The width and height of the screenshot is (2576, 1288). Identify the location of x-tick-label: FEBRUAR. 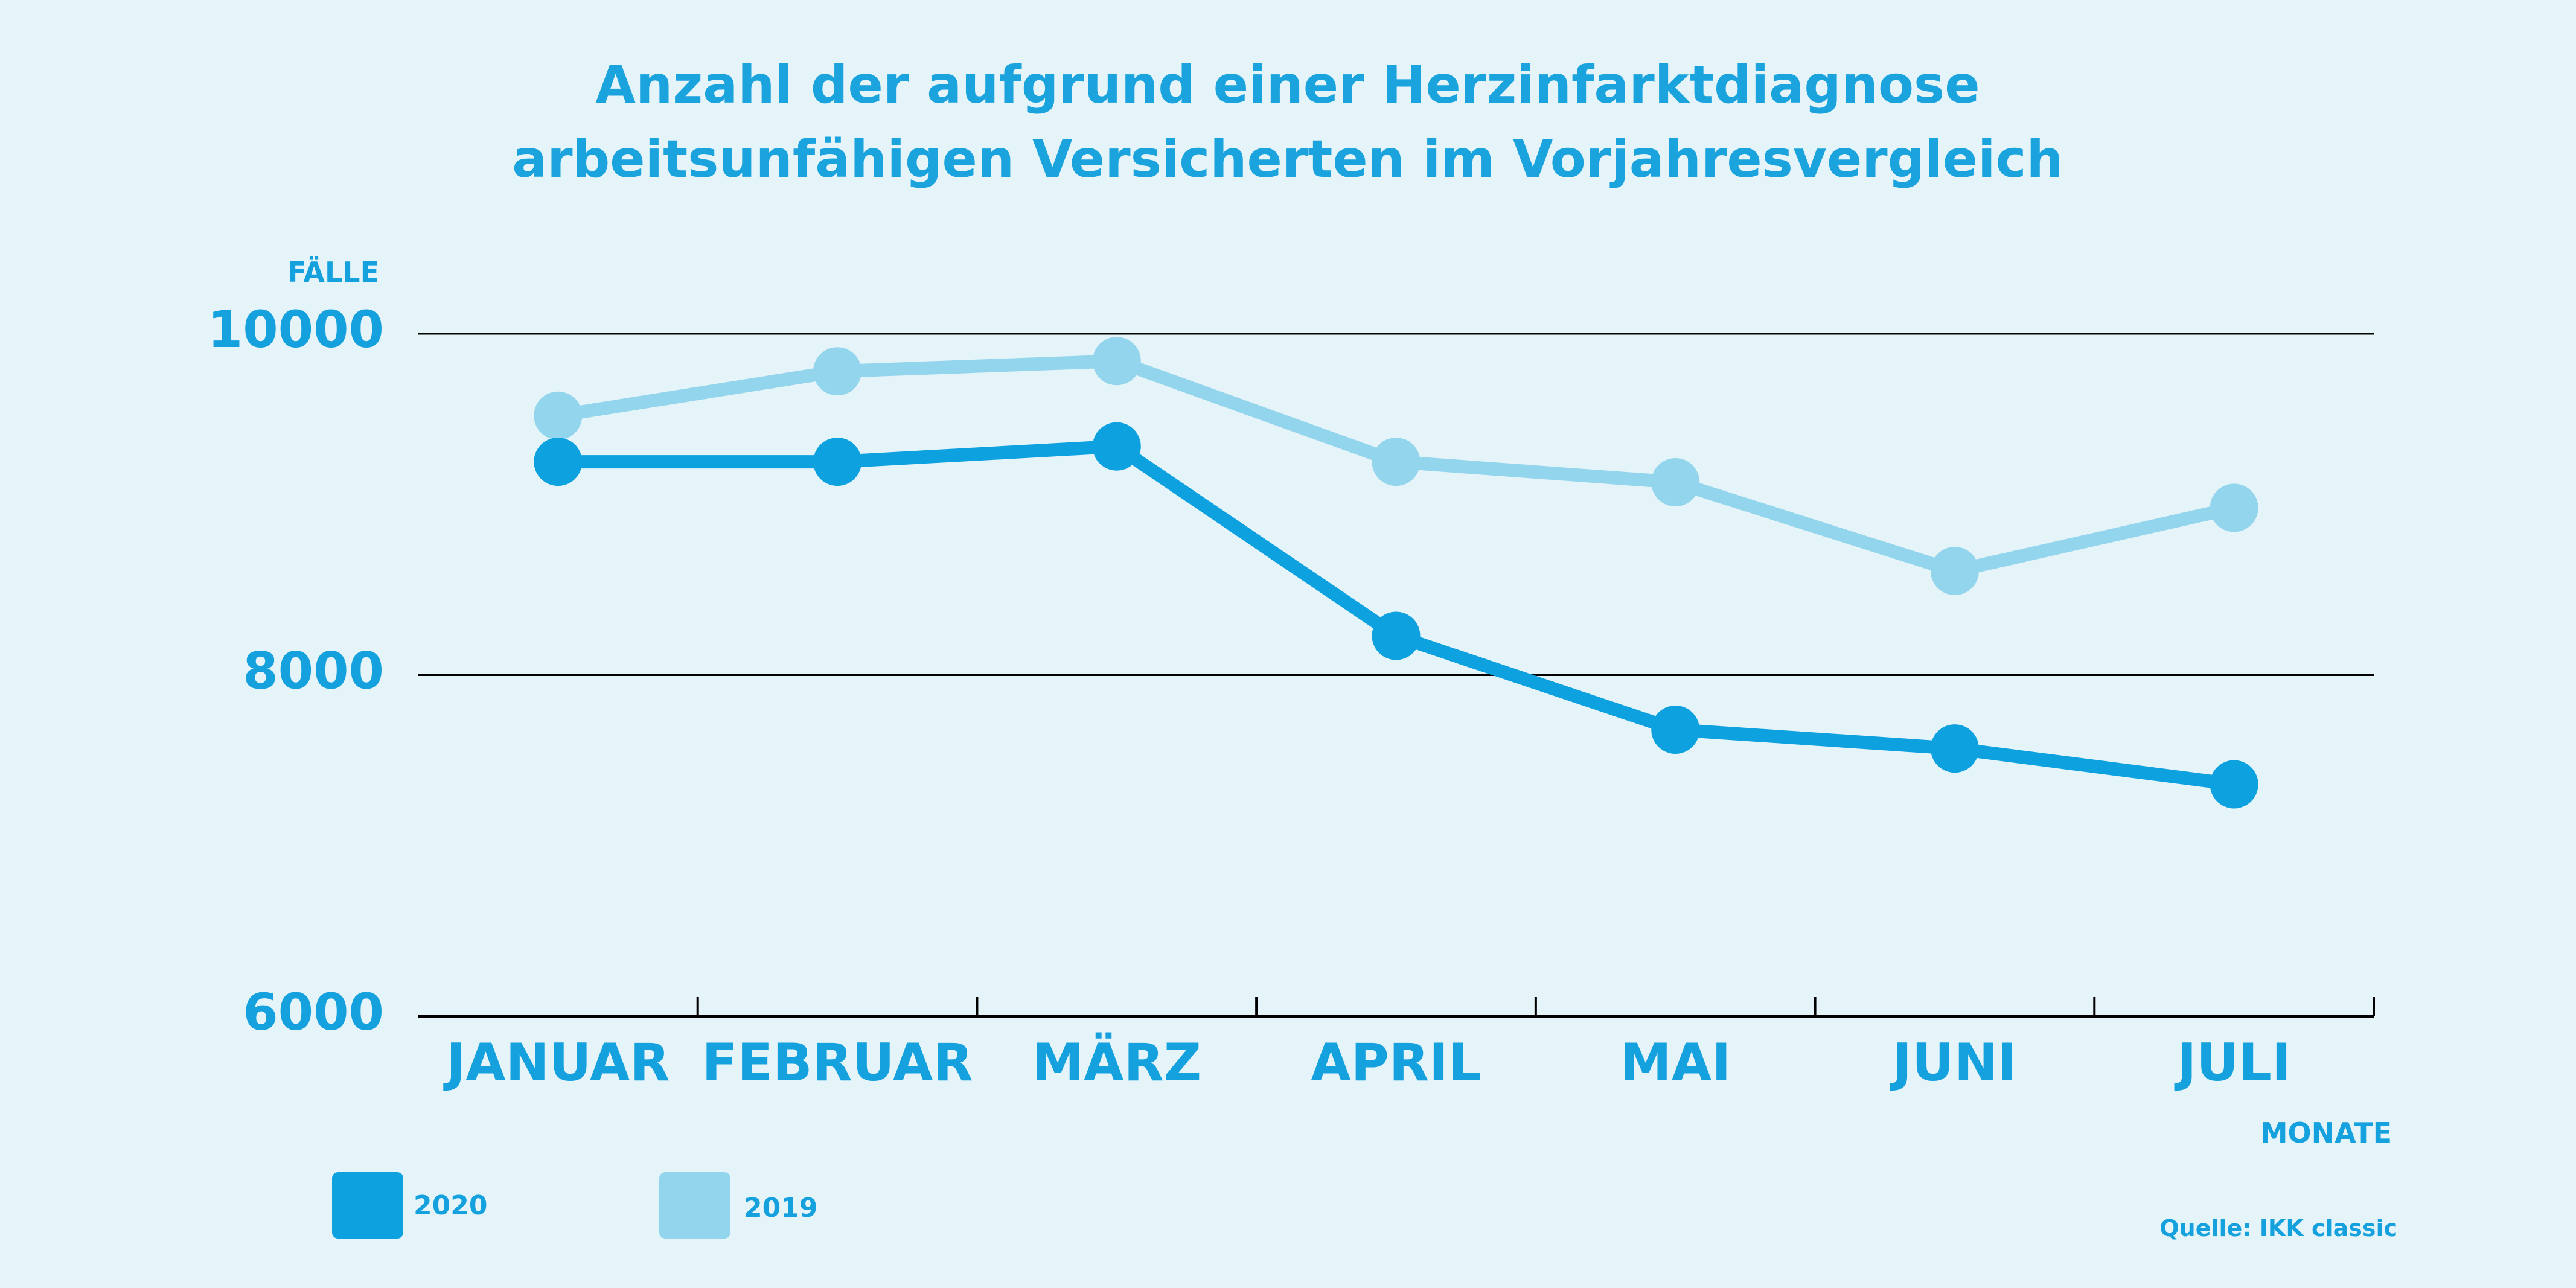
(837, 1063).